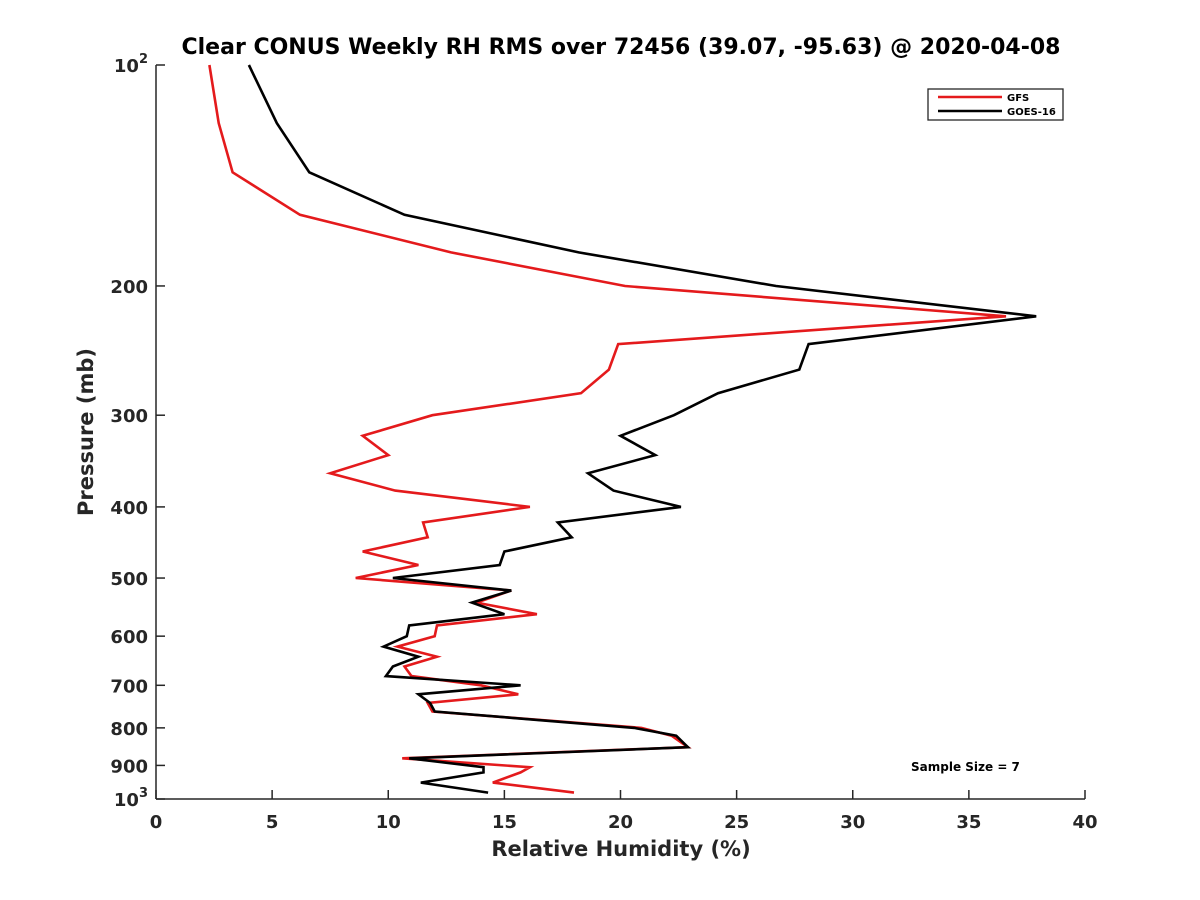 The image size is (1200, 900). I want to click on y-tick-label: 300, so click(129, 416).